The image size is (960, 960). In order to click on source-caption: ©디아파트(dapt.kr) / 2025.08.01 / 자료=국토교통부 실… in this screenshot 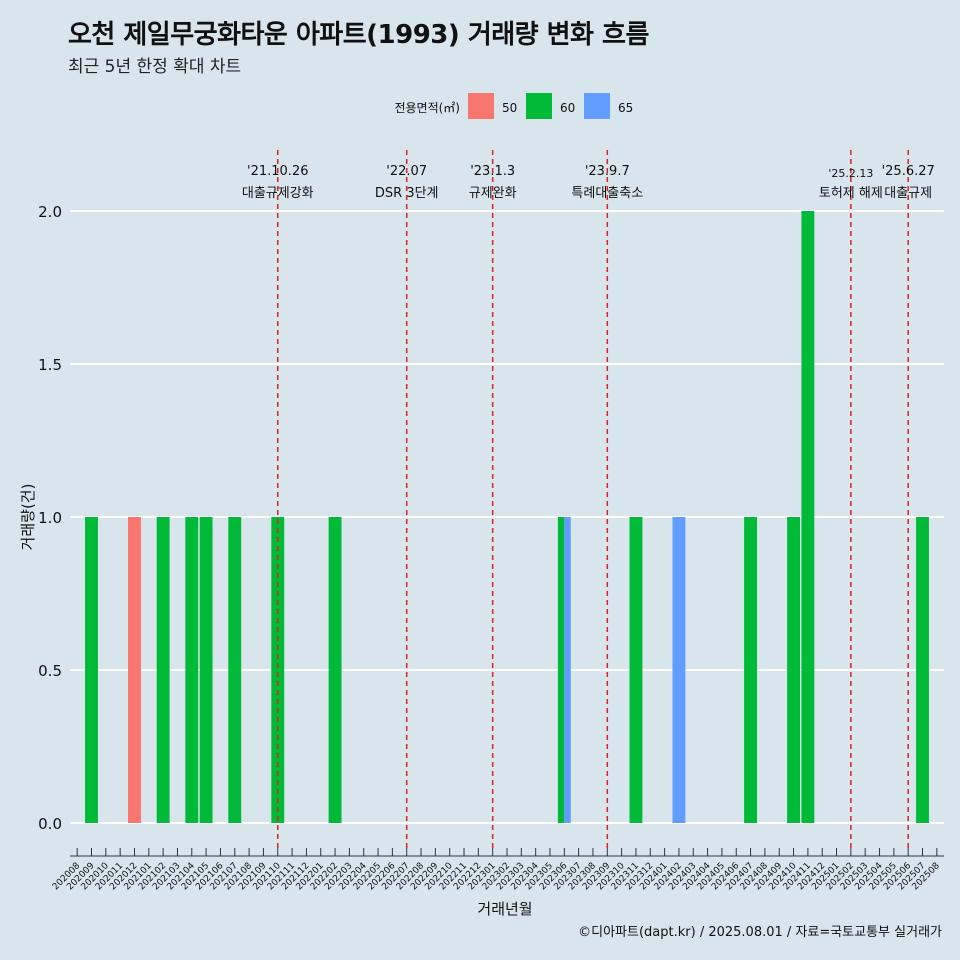, I will do `click(760, 932)`.